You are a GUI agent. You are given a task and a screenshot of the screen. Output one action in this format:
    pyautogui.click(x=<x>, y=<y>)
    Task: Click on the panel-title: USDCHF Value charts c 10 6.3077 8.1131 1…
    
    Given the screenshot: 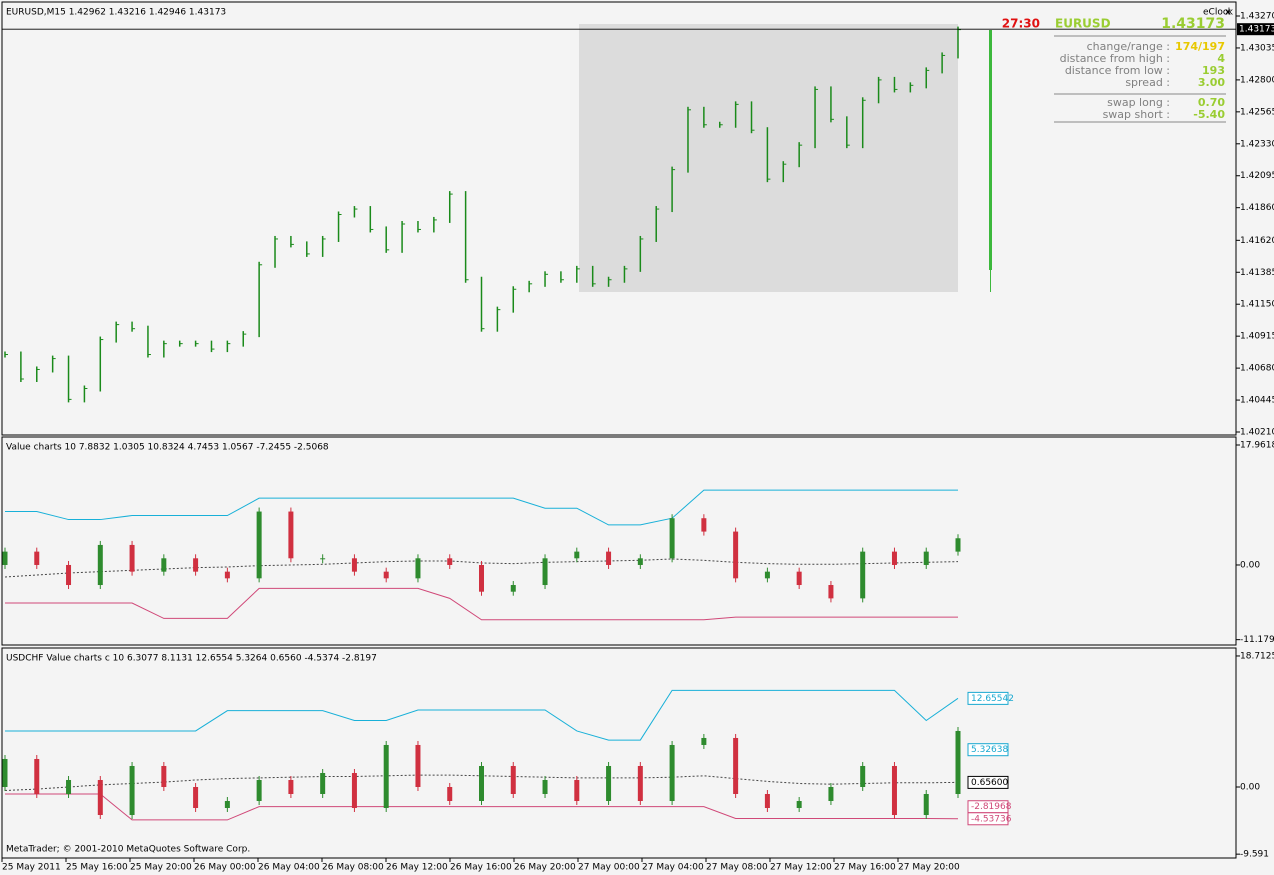 What is the action you would take?
    pyautogui.click(x=191, y=659)
    